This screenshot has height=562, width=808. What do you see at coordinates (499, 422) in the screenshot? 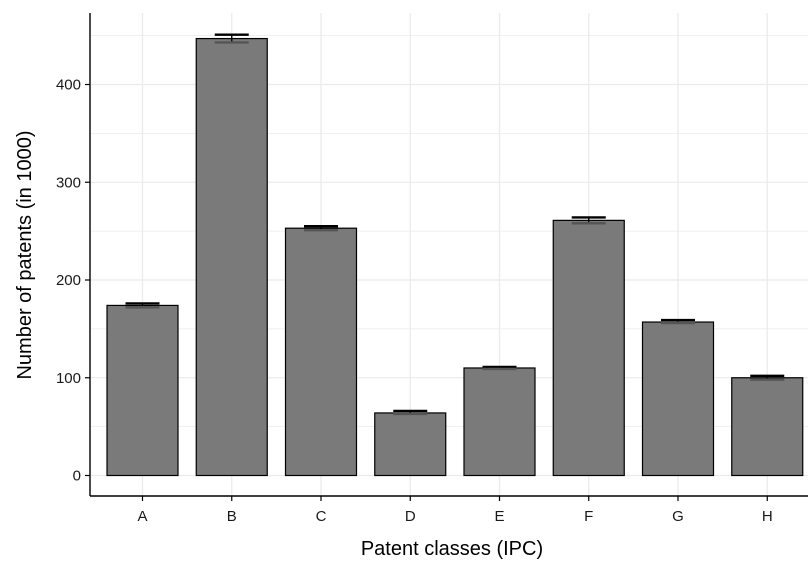
I see `bar-e` at bounding box center [499, 422].